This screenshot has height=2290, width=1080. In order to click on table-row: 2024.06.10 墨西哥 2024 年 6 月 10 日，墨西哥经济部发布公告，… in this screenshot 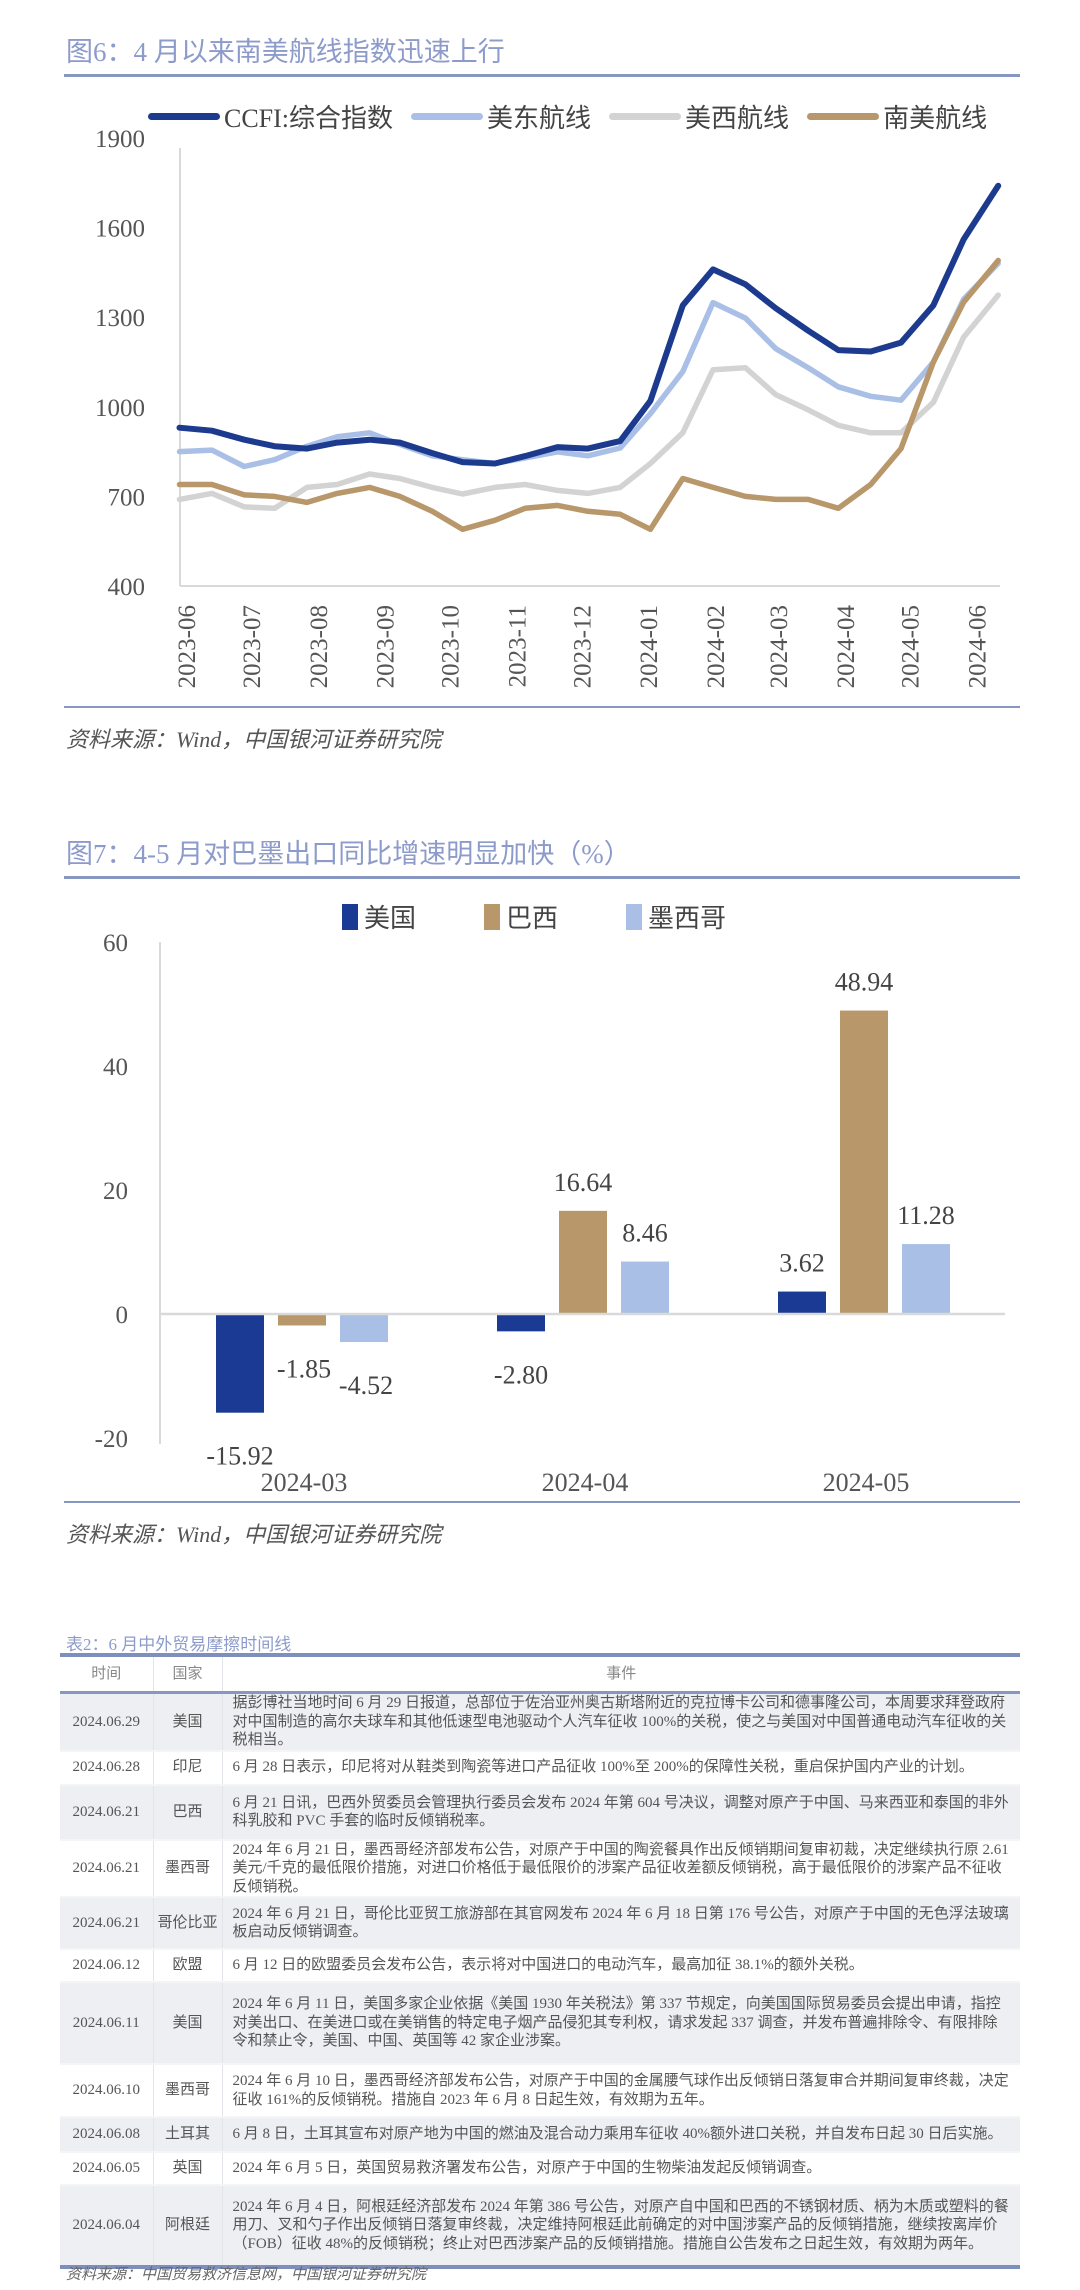, I will do `click(540, 2091)`.